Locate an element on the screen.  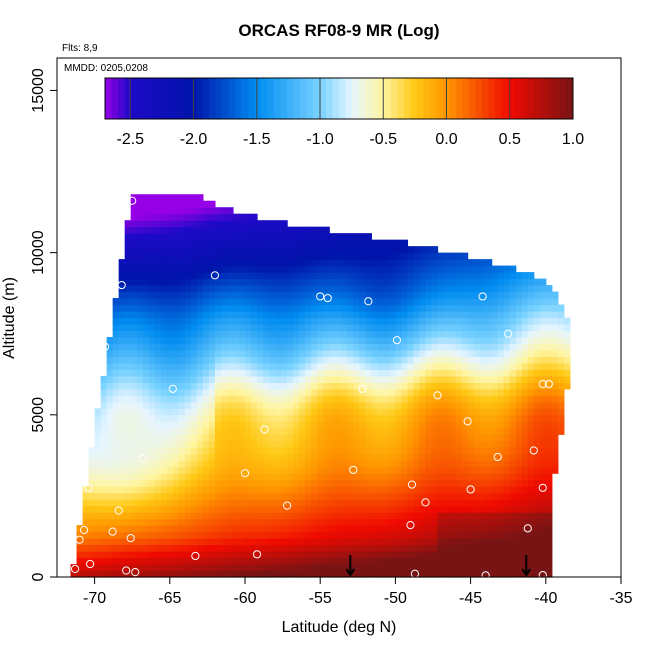
sample-point is located at coordinates (482, 296).